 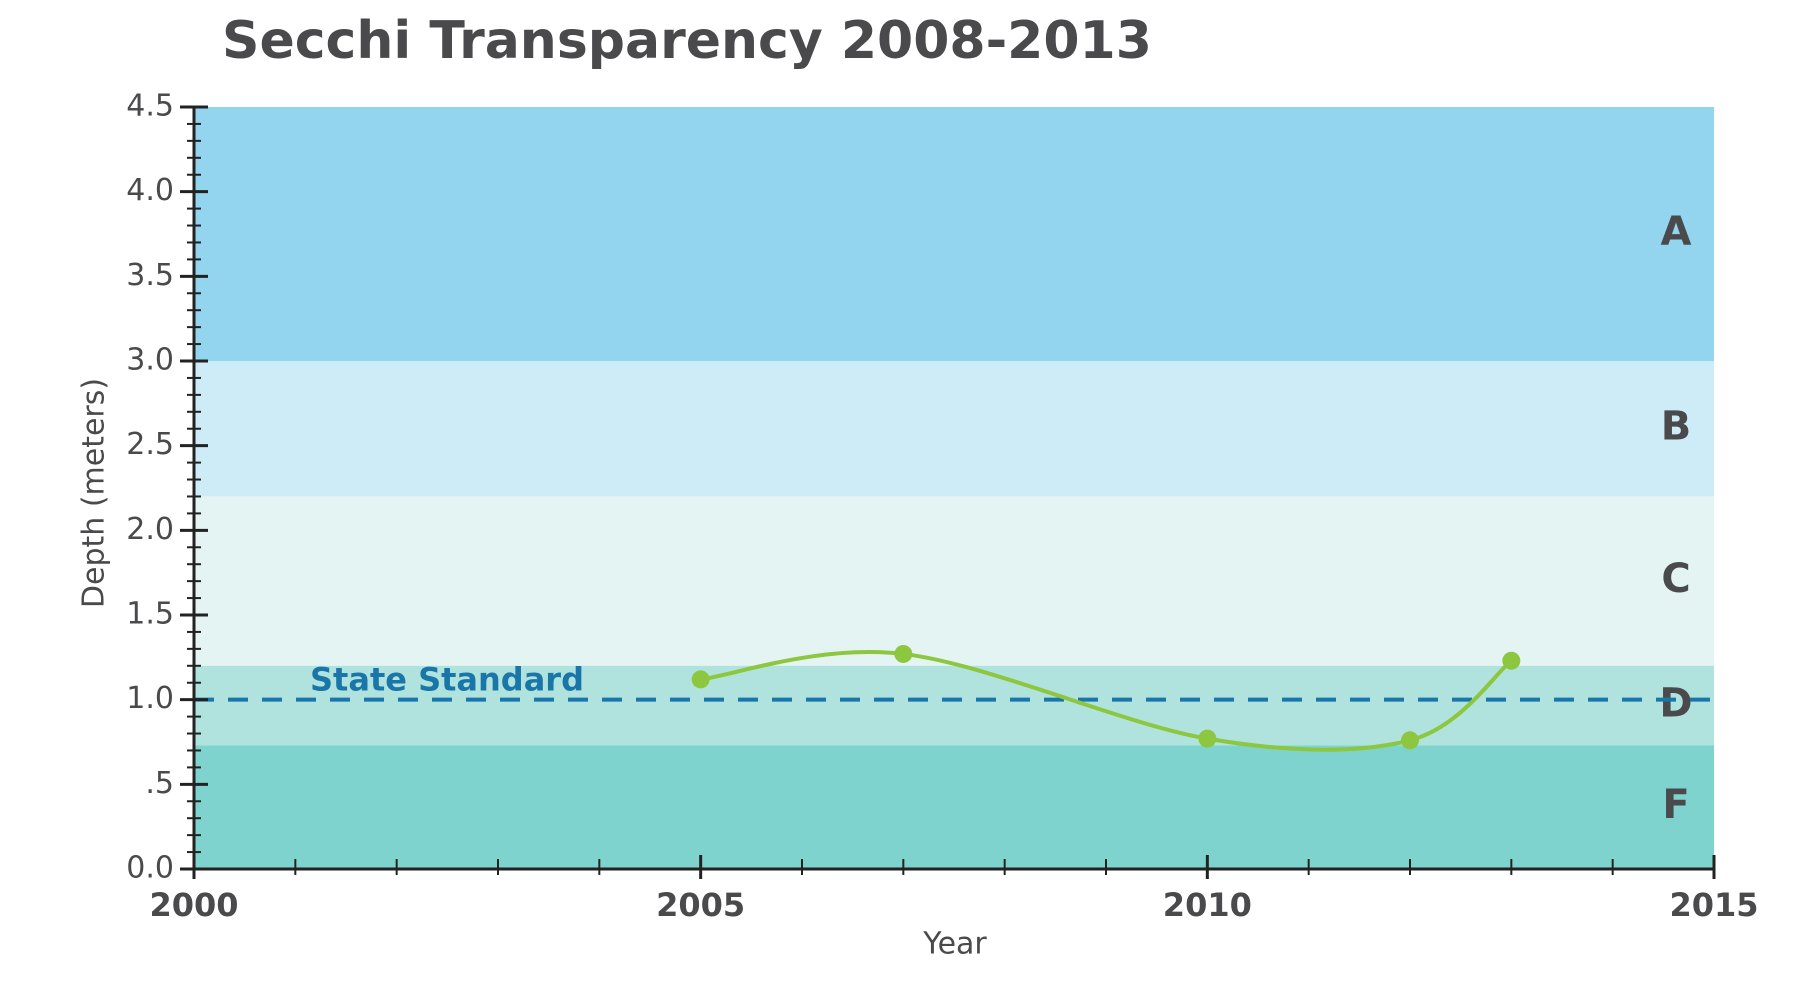 What do you see at coordinates (1676, 427) in the screenshot?
I see `band-label: B` at bounding box center [1676, 427].